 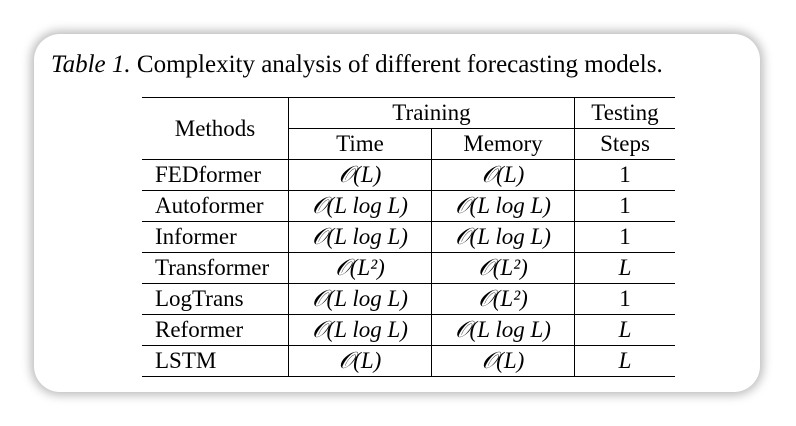 I want to click on cell-method: Autoformer, so click(x=215, y=206).